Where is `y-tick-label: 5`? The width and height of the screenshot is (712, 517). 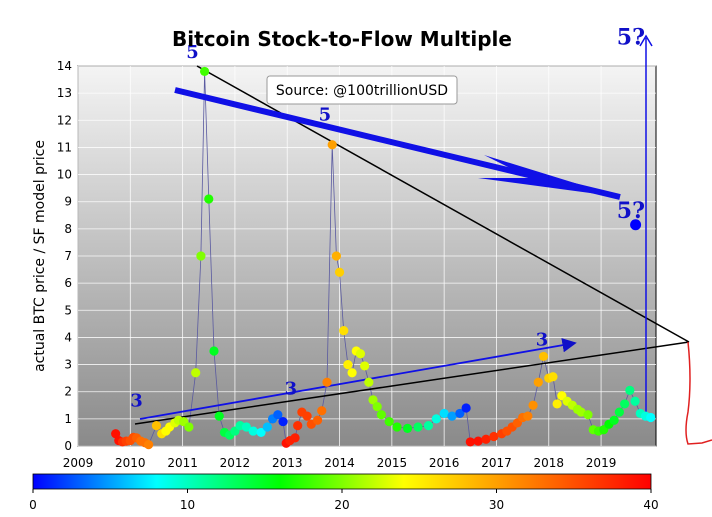
y-tick-label: 5 is located at coordinates (68, 310).